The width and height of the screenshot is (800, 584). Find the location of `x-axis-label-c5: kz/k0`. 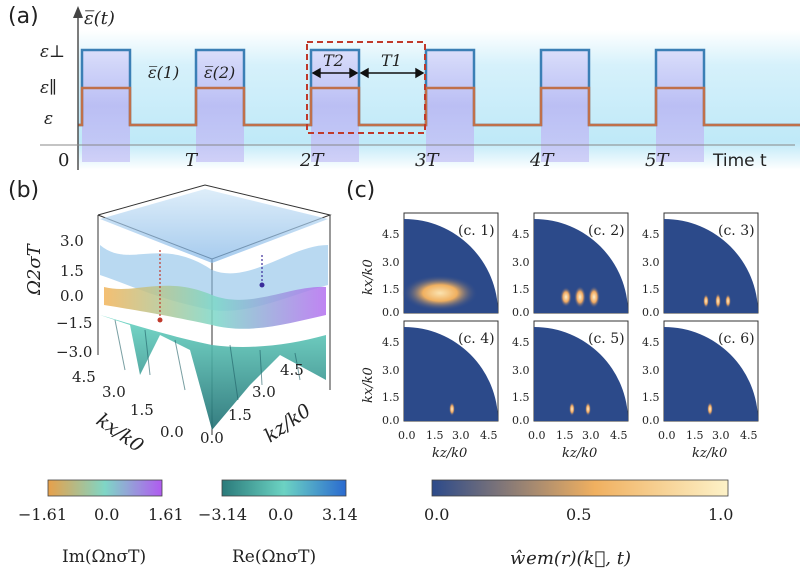

x-axis-label-c5: kz/k0 is located at coordinates (579, 453).